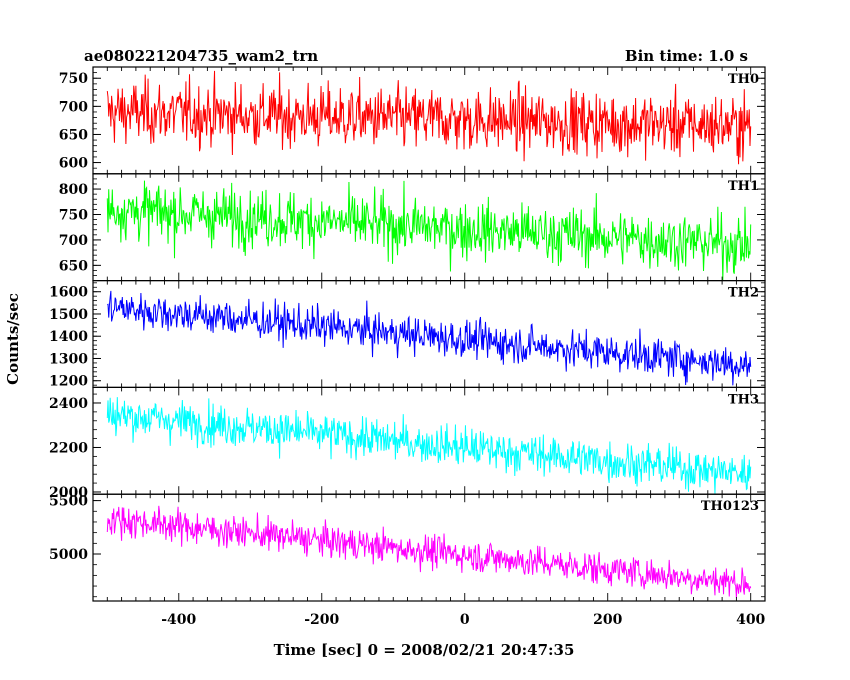 The image size is (850, 680). I want to click on x-axis-label: Time [sec] 0 = 2008/02/21 20:47:35, so click(424, 650).